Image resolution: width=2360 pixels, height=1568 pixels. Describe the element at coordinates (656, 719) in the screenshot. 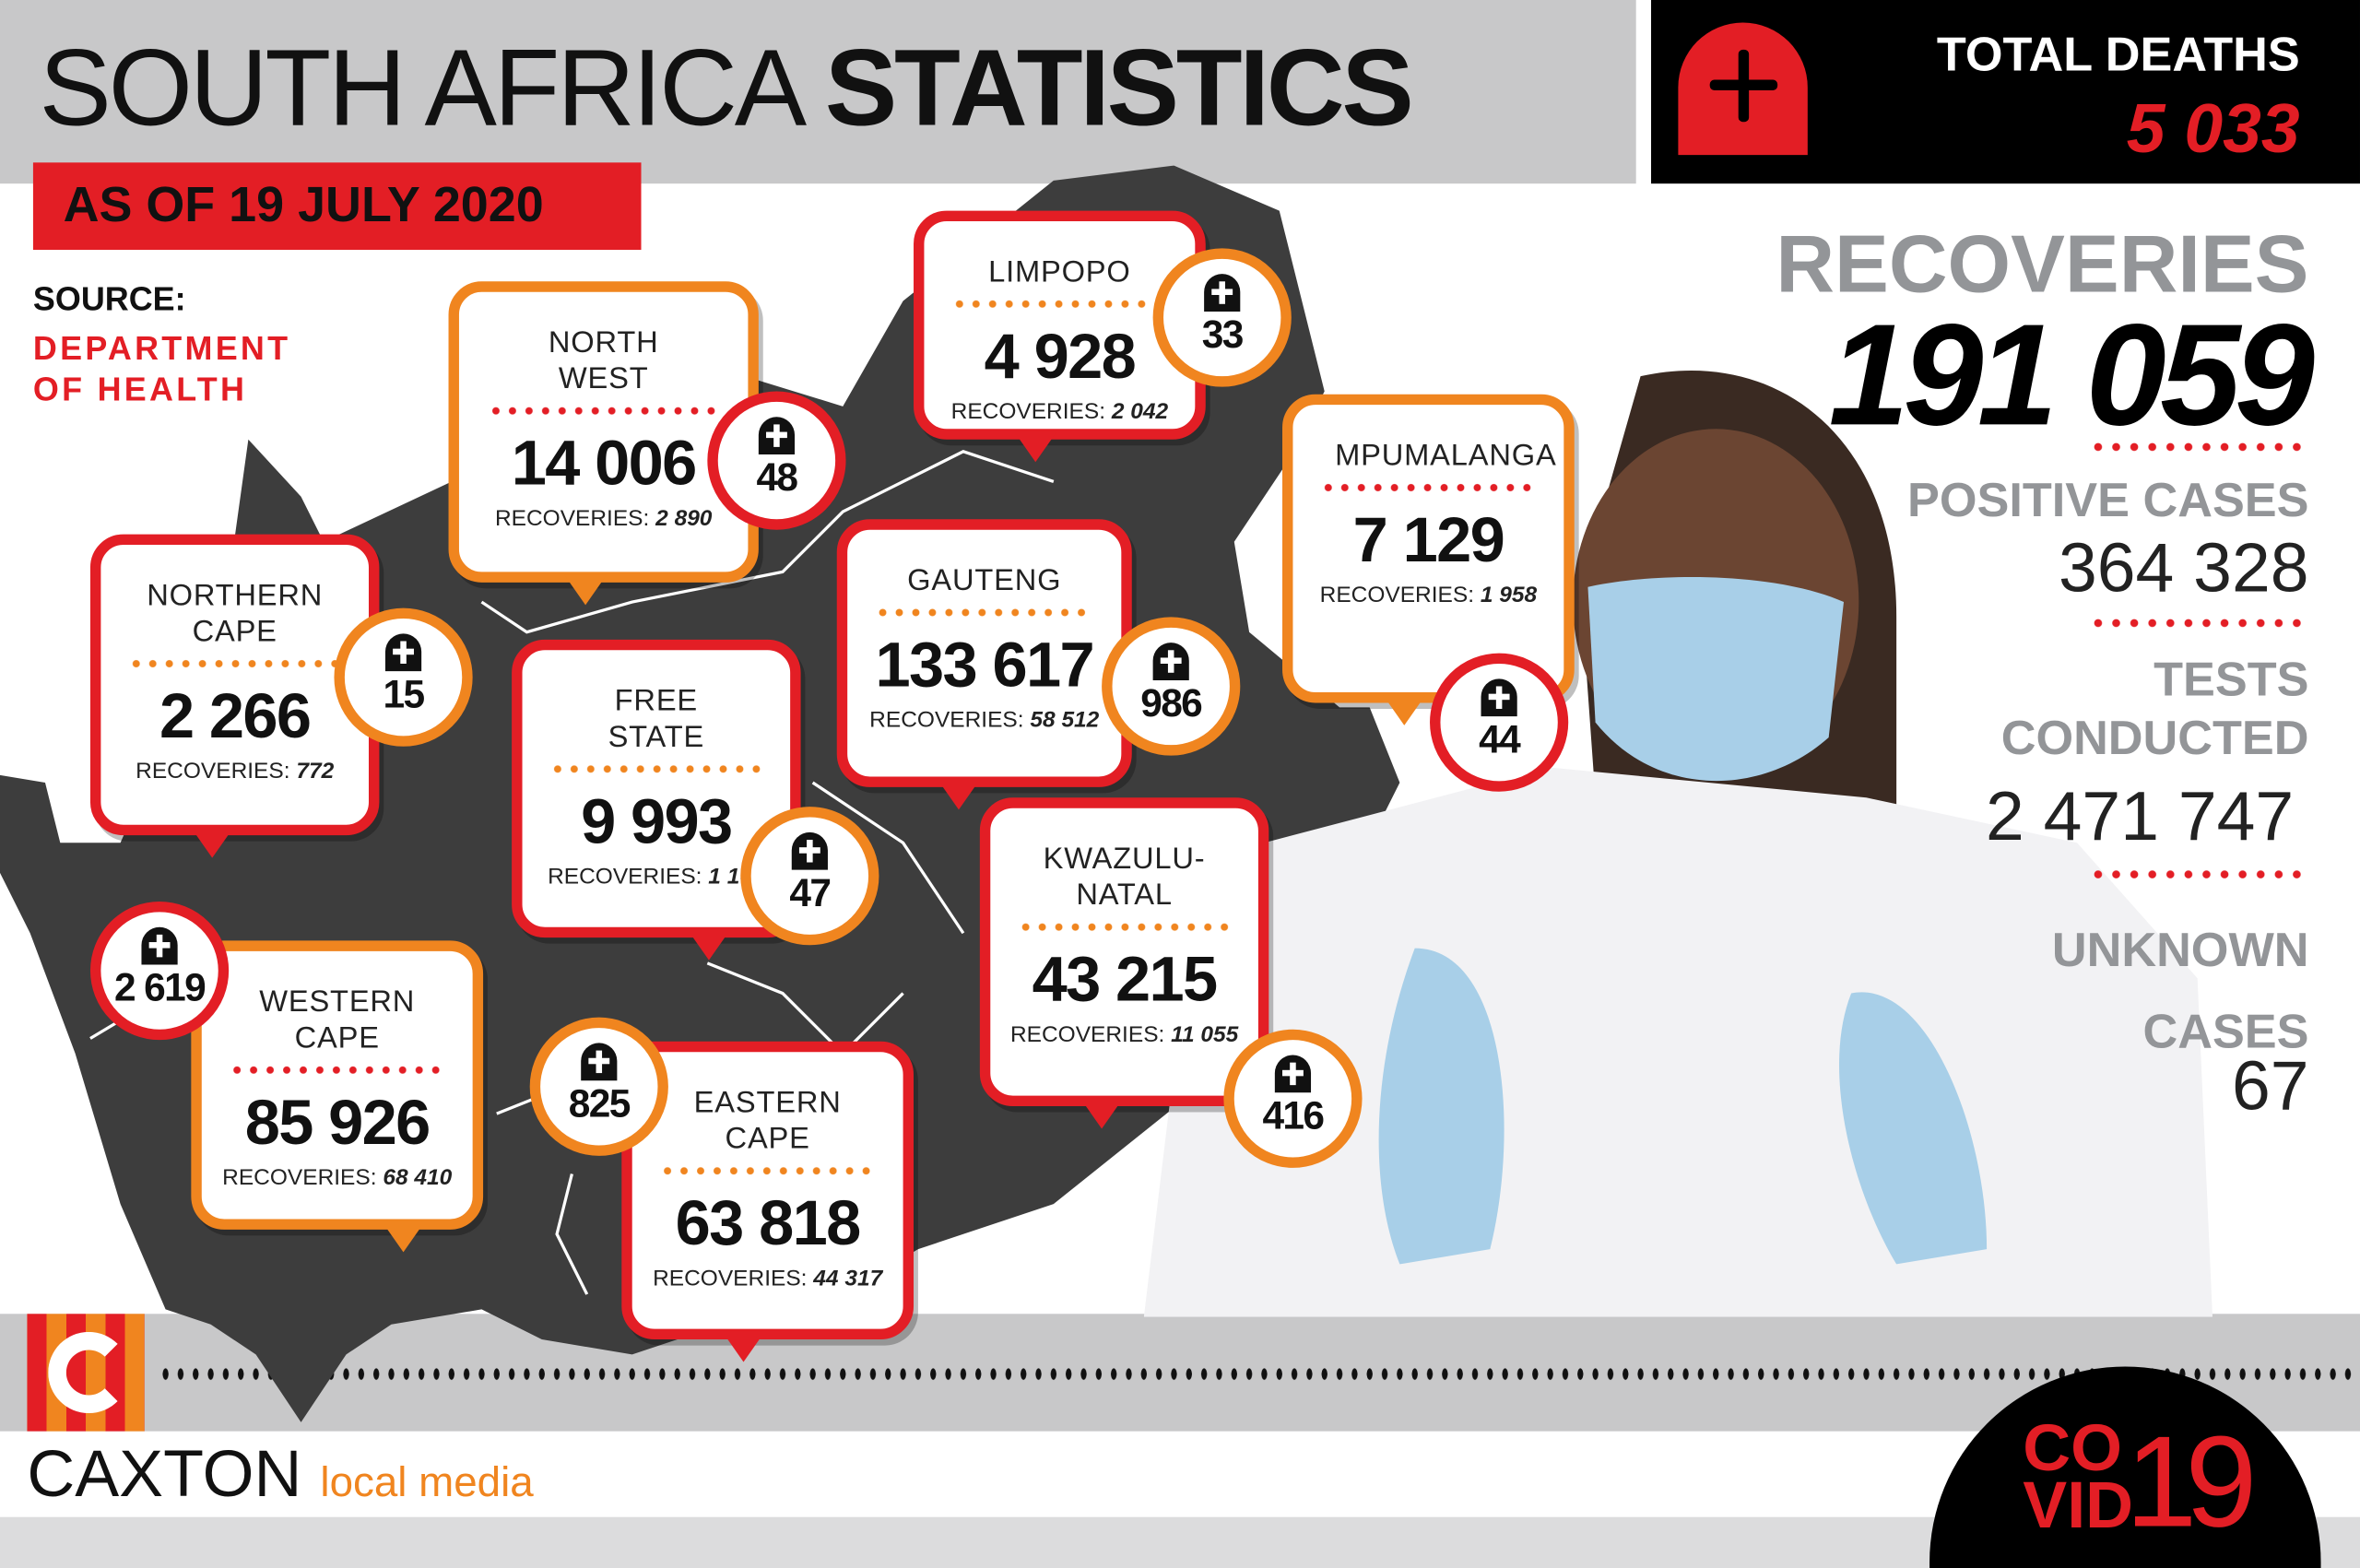

I see `province-name: FREE STATE` at that location.